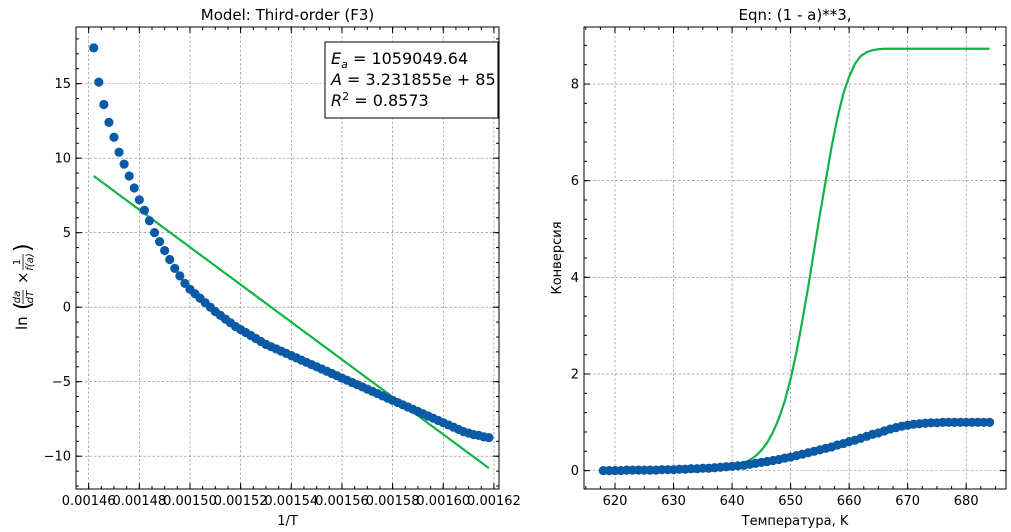  What do you see at coordinates (399, 60) in the screenshot?
I see `annotation-line: Ea = 1059049.64` at bounding box center [399, 60].